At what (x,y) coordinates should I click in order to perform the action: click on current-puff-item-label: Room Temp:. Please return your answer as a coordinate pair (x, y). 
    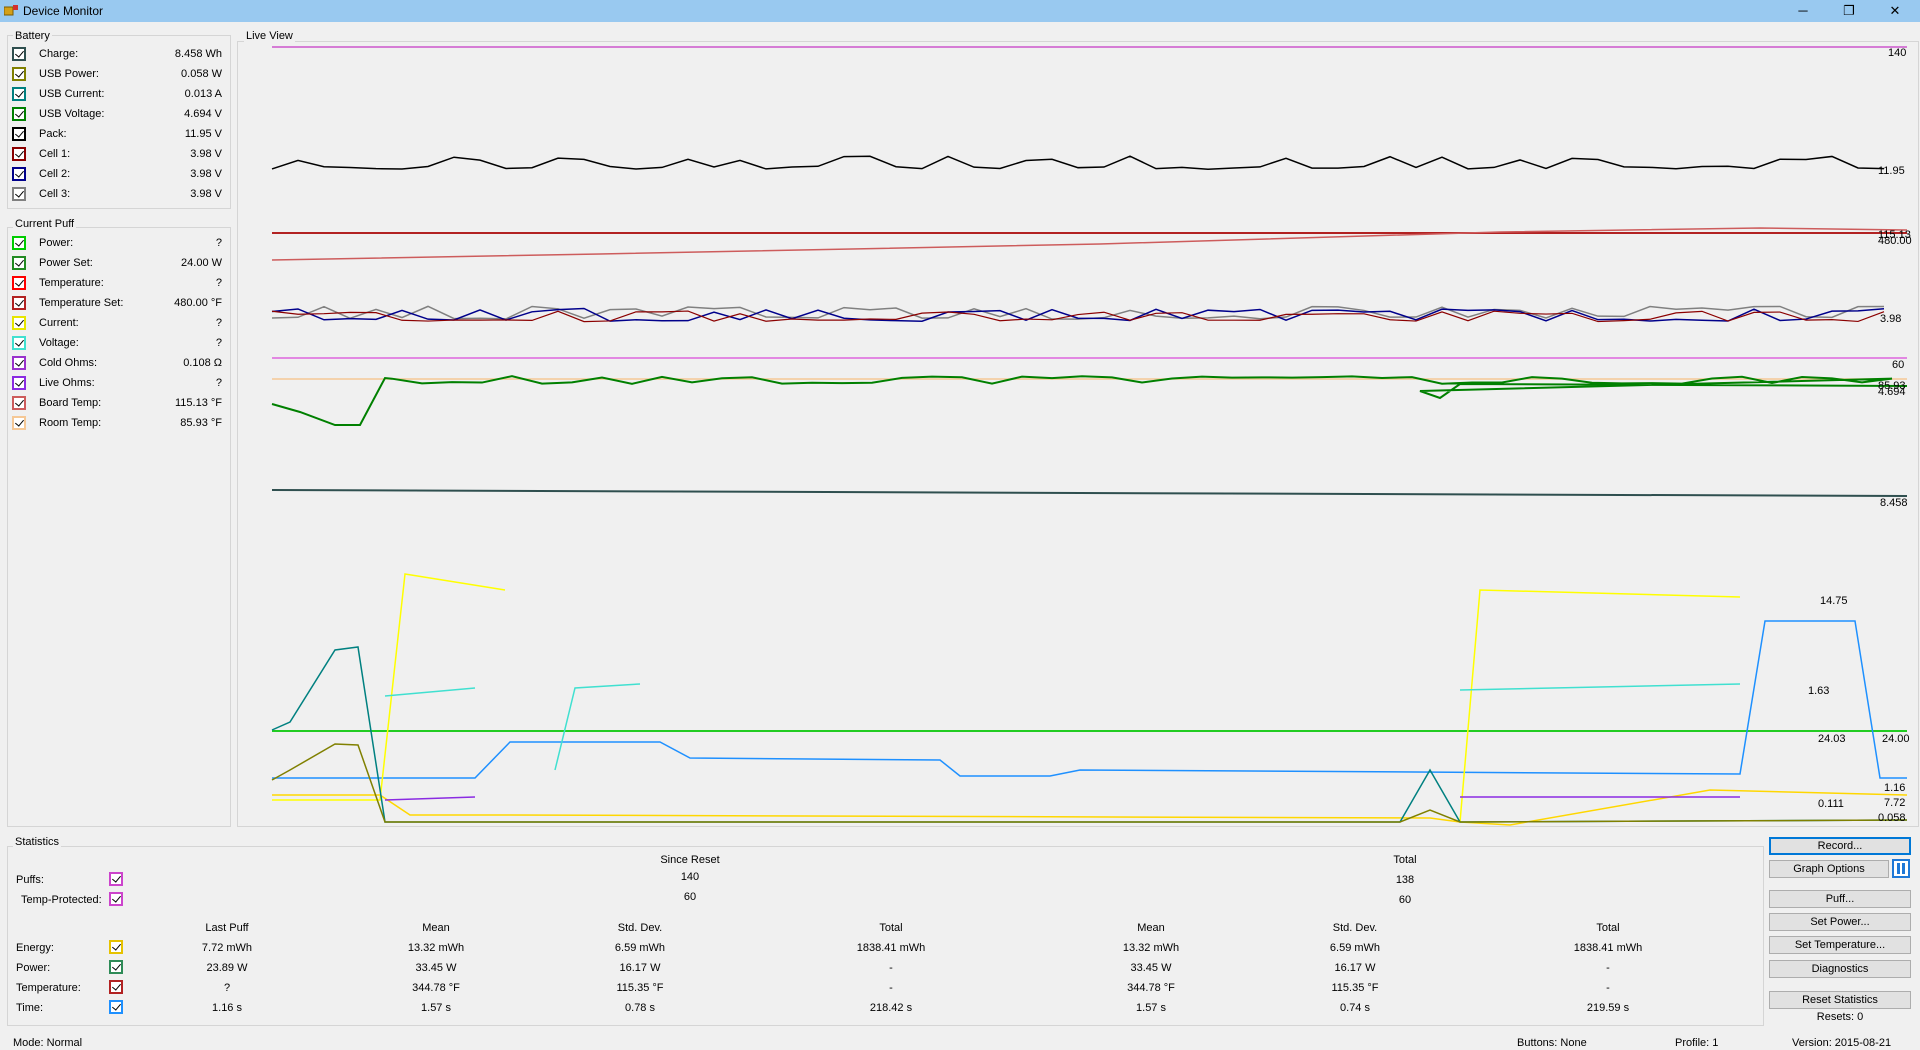
    Looking at the image, I should click on (70, 423).